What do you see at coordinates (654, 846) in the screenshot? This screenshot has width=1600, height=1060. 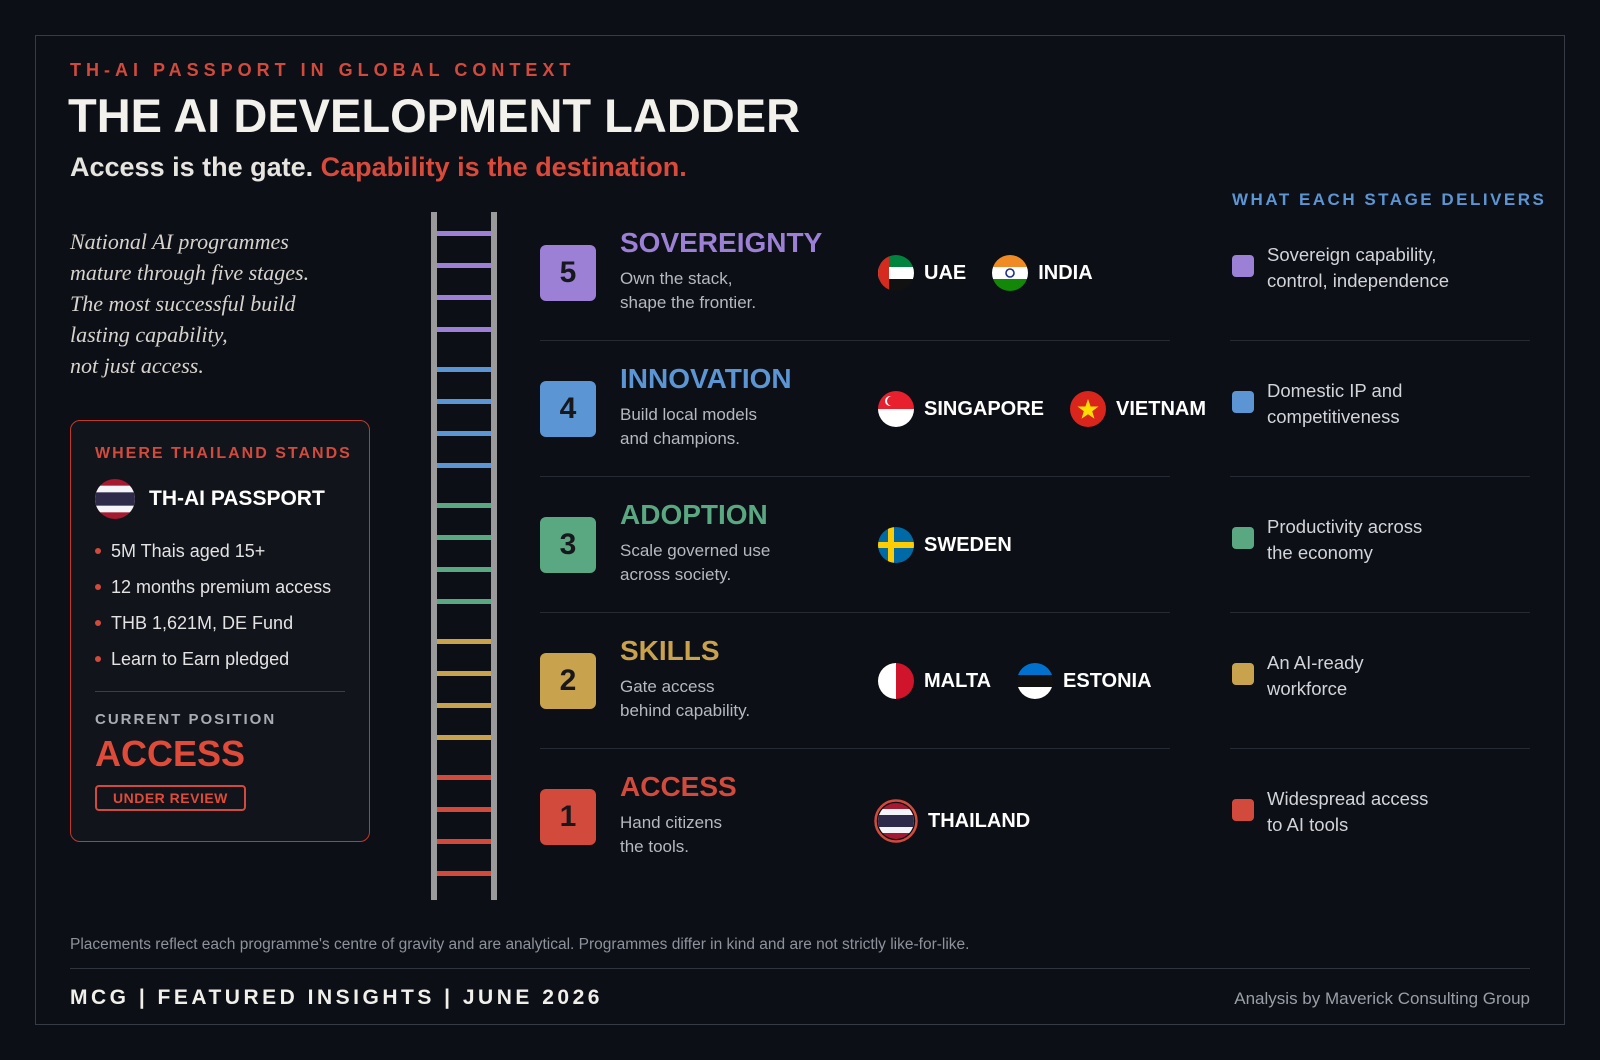 I see `text-line: the tools.` at bounding box center [654, 846].